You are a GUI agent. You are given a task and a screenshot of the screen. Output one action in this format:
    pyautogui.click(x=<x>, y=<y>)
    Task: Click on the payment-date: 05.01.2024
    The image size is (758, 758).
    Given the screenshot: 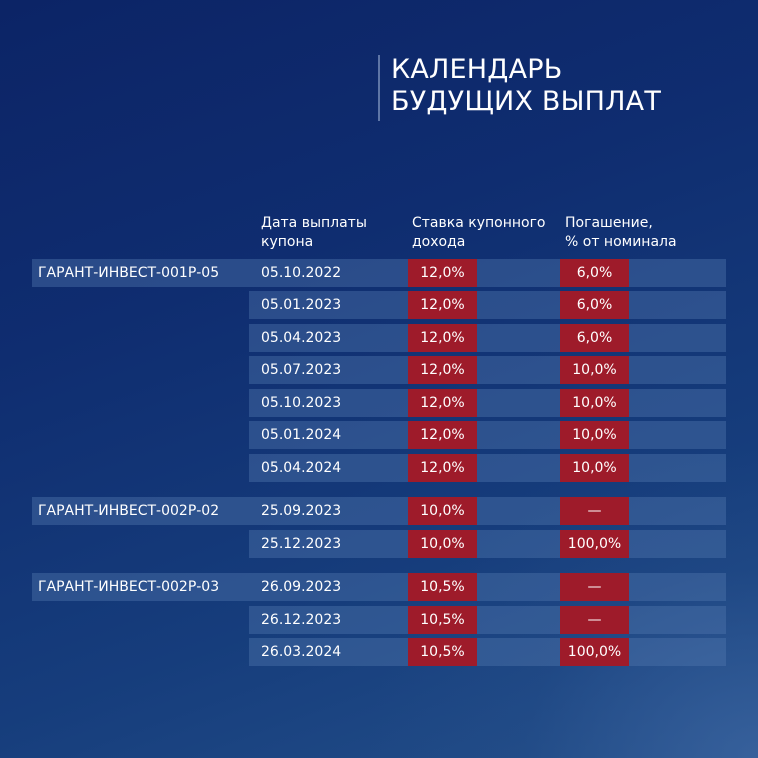 What is the action you would take?
    pyautogui.click(x=301, y=435)
    